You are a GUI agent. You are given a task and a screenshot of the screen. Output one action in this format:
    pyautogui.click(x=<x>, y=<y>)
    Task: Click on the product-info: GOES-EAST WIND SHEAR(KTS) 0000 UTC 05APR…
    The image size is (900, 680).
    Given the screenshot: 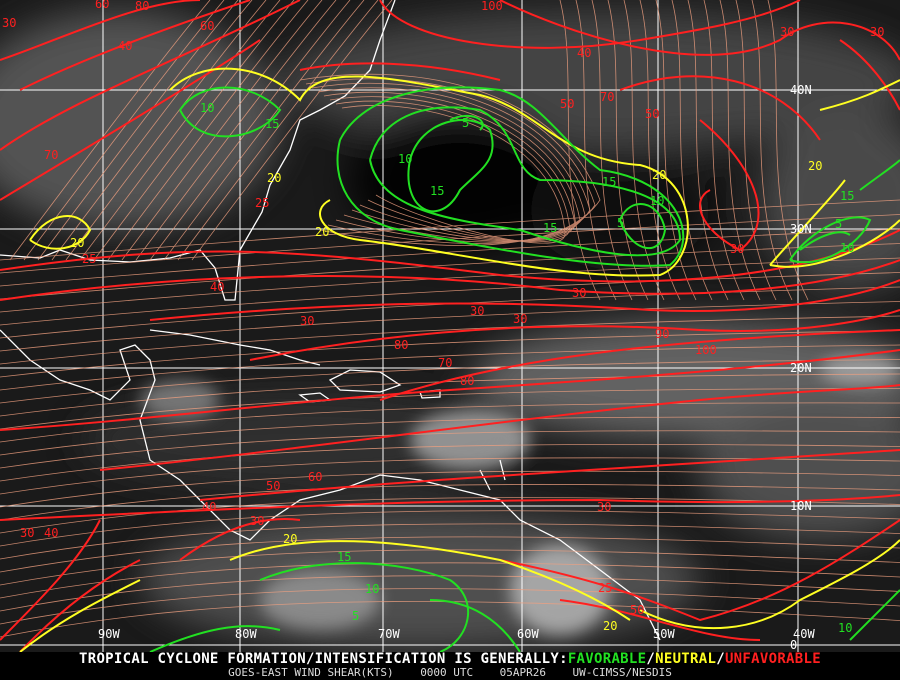 What is the action you would take?
    pyautogui.click(x=450, y=673)
    